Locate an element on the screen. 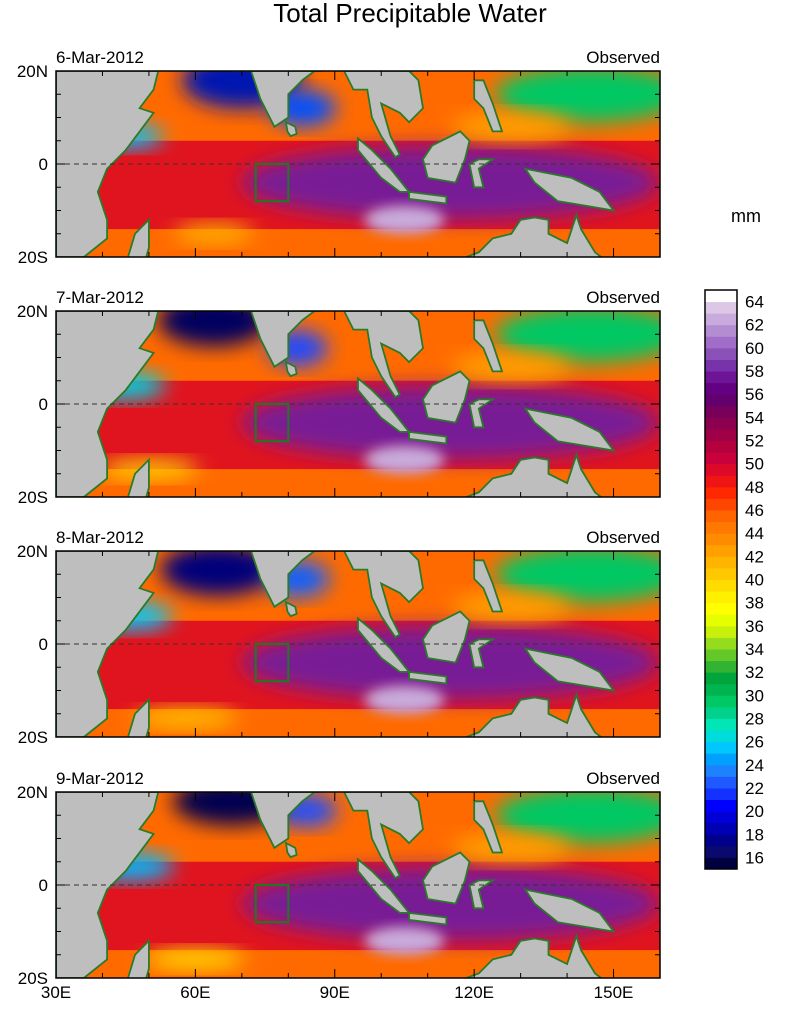  colorbar-frame is located at coordinates (721, 579).